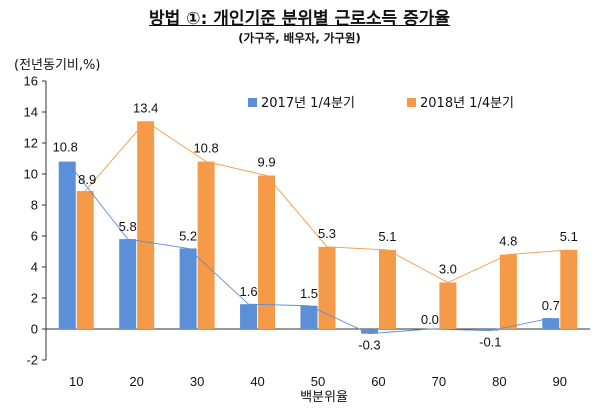 This screenshot has height=414, width=599. What do you see at coordinates (34, 236) in the screenshot?
I see `y-tick-label: 6` at bounding box center [34, 236].